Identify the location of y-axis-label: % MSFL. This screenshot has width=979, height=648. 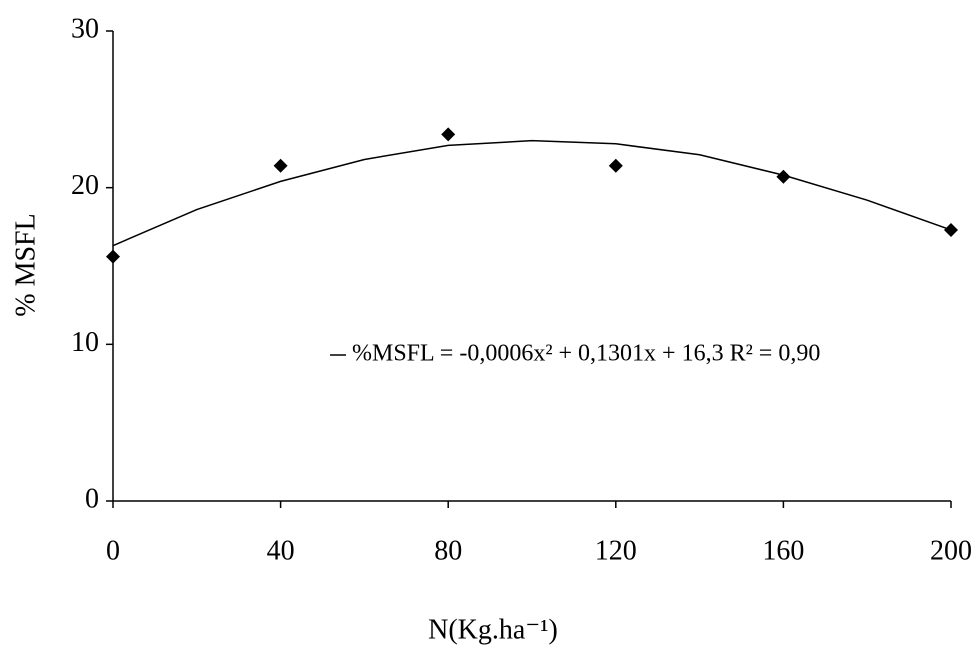
(25, 264).